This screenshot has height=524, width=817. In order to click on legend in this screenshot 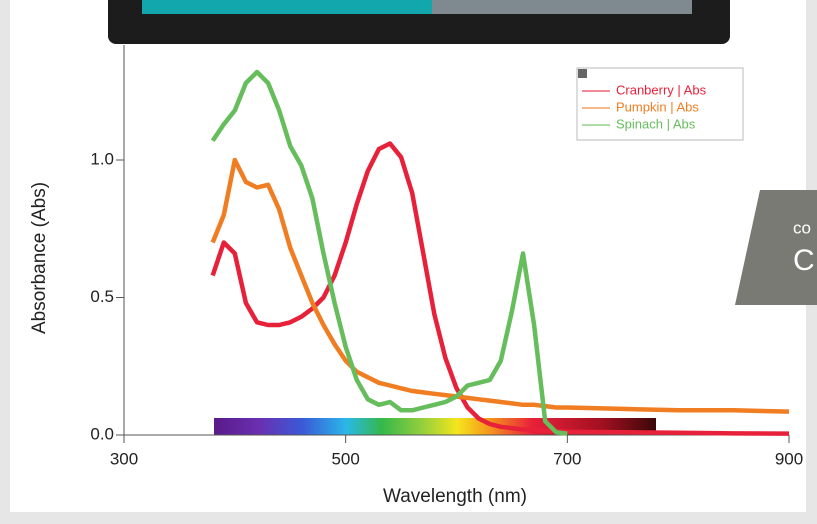, I will do `click(660, 104)`.